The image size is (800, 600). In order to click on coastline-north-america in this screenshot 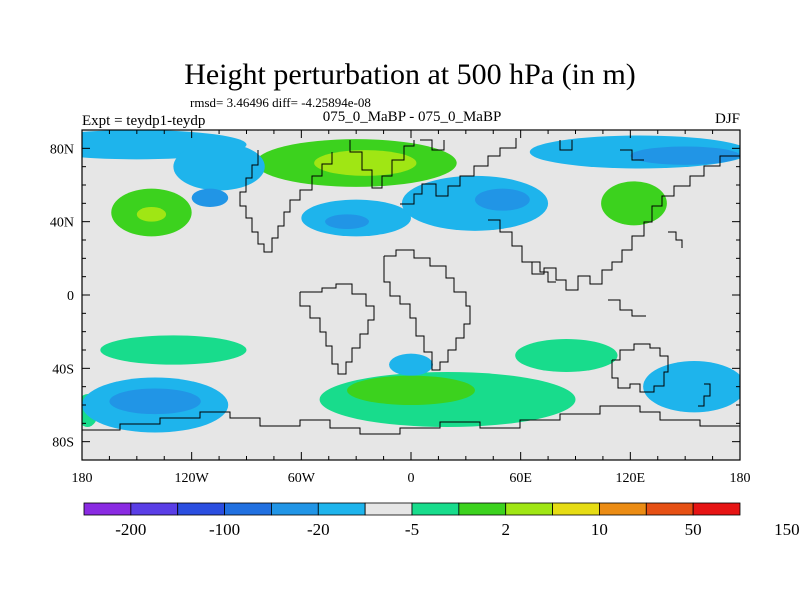, I will do `click(286, 201)`.